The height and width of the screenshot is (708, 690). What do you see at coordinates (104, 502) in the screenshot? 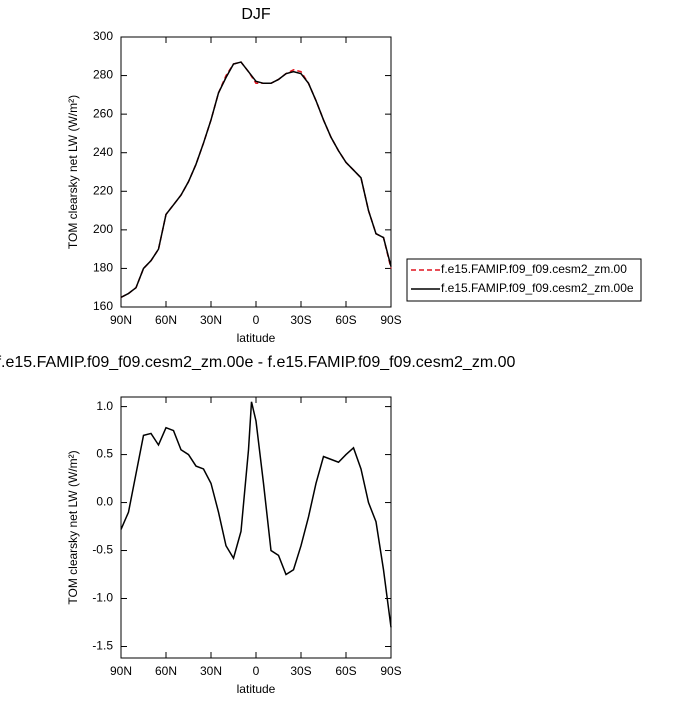
I see `y-tick-label: 0.0` at bounding box center [104, 502].